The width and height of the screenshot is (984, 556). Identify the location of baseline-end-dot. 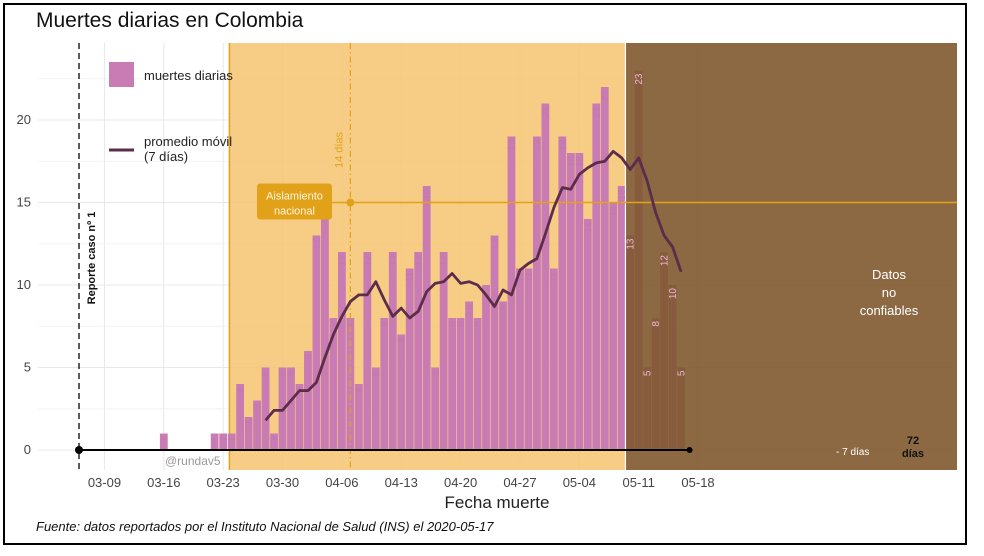
(689, 450).